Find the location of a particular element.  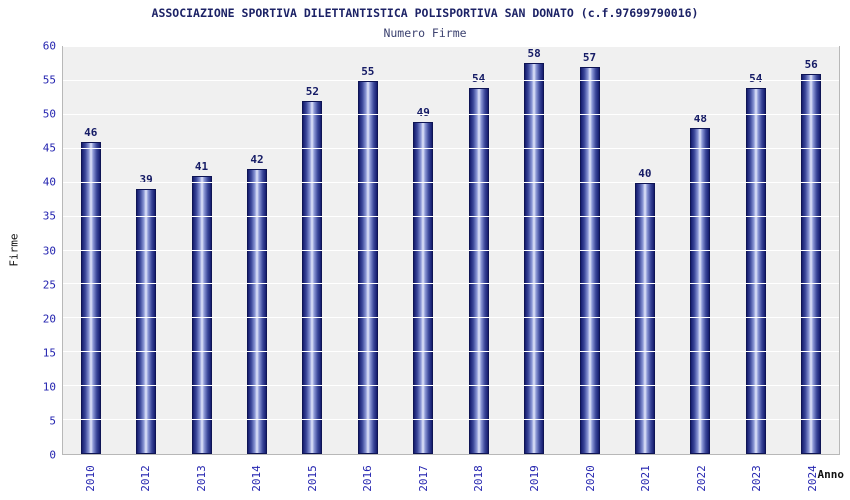

bar-value-label: 46 is located at coordinates (91, 132).